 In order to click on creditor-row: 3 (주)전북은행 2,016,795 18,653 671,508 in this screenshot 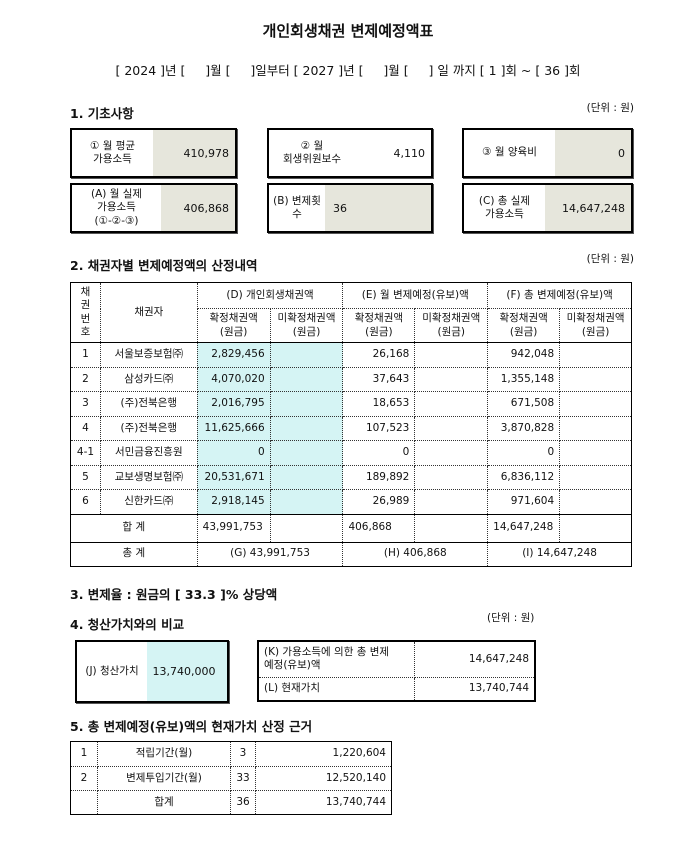, I will do `click(351, 404)`.